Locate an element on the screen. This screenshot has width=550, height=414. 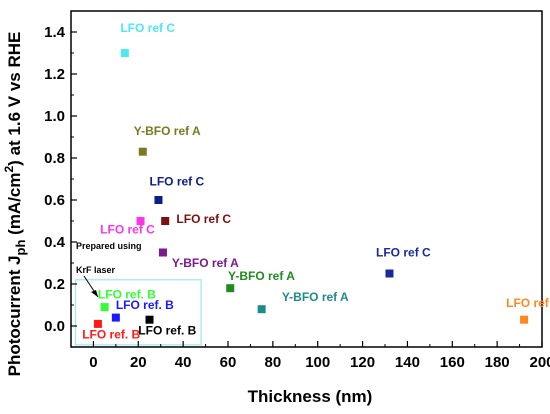
x-tick-label: 20 is located at coordinates (138, 362).